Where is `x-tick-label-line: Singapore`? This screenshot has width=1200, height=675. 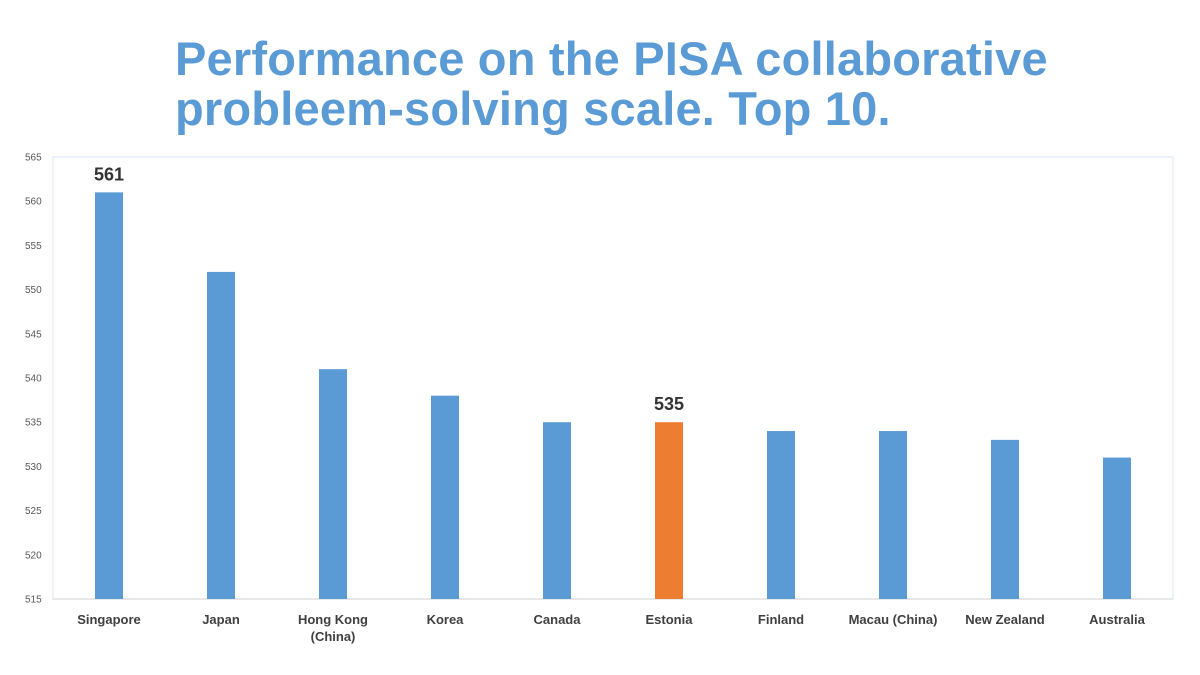 x-tick-label-line: Singapore is located at coordinates (109, 619).